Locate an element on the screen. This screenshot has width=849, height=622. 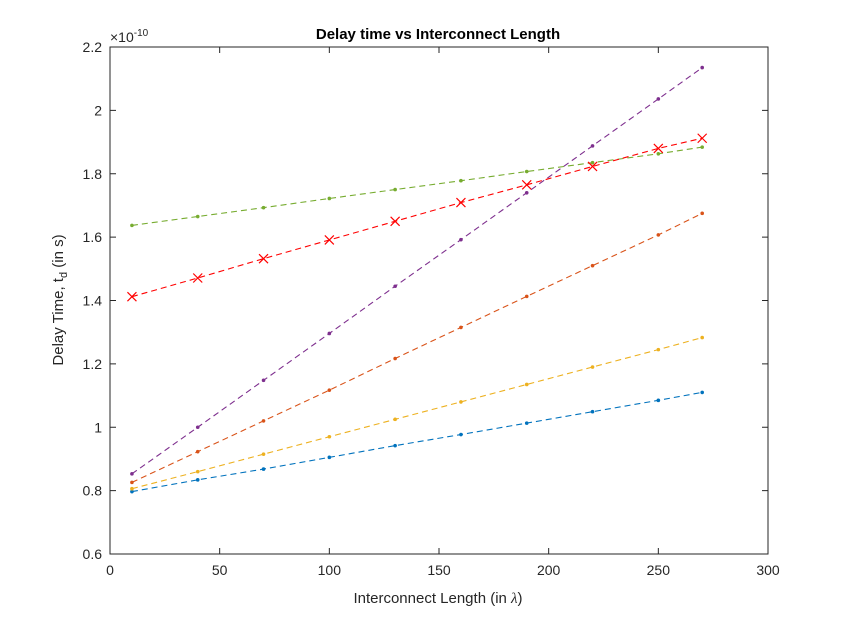
y-tick-label: 2 is located at coordinates (98, 110).